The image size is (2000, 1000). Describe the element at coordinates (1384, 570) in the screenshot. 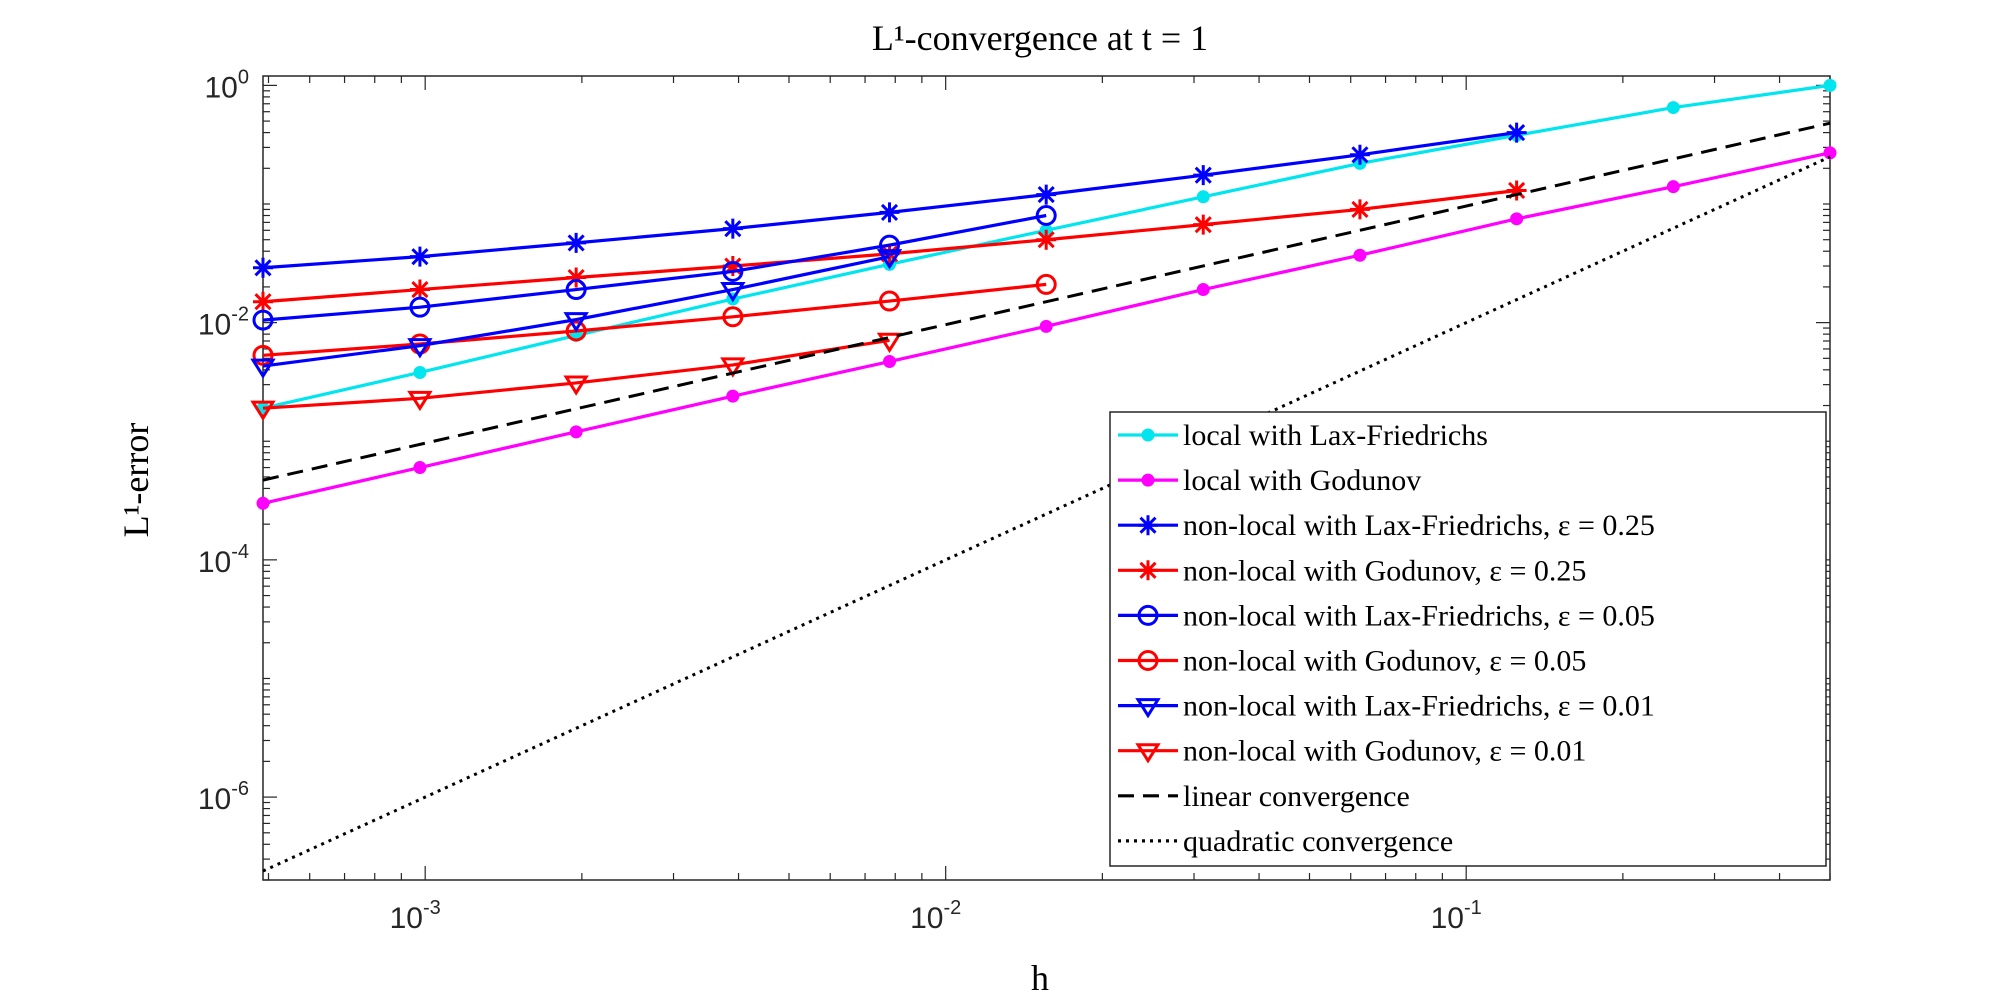

I see `legend-label: non-local with Godunov, ε = 0.25` at that location.